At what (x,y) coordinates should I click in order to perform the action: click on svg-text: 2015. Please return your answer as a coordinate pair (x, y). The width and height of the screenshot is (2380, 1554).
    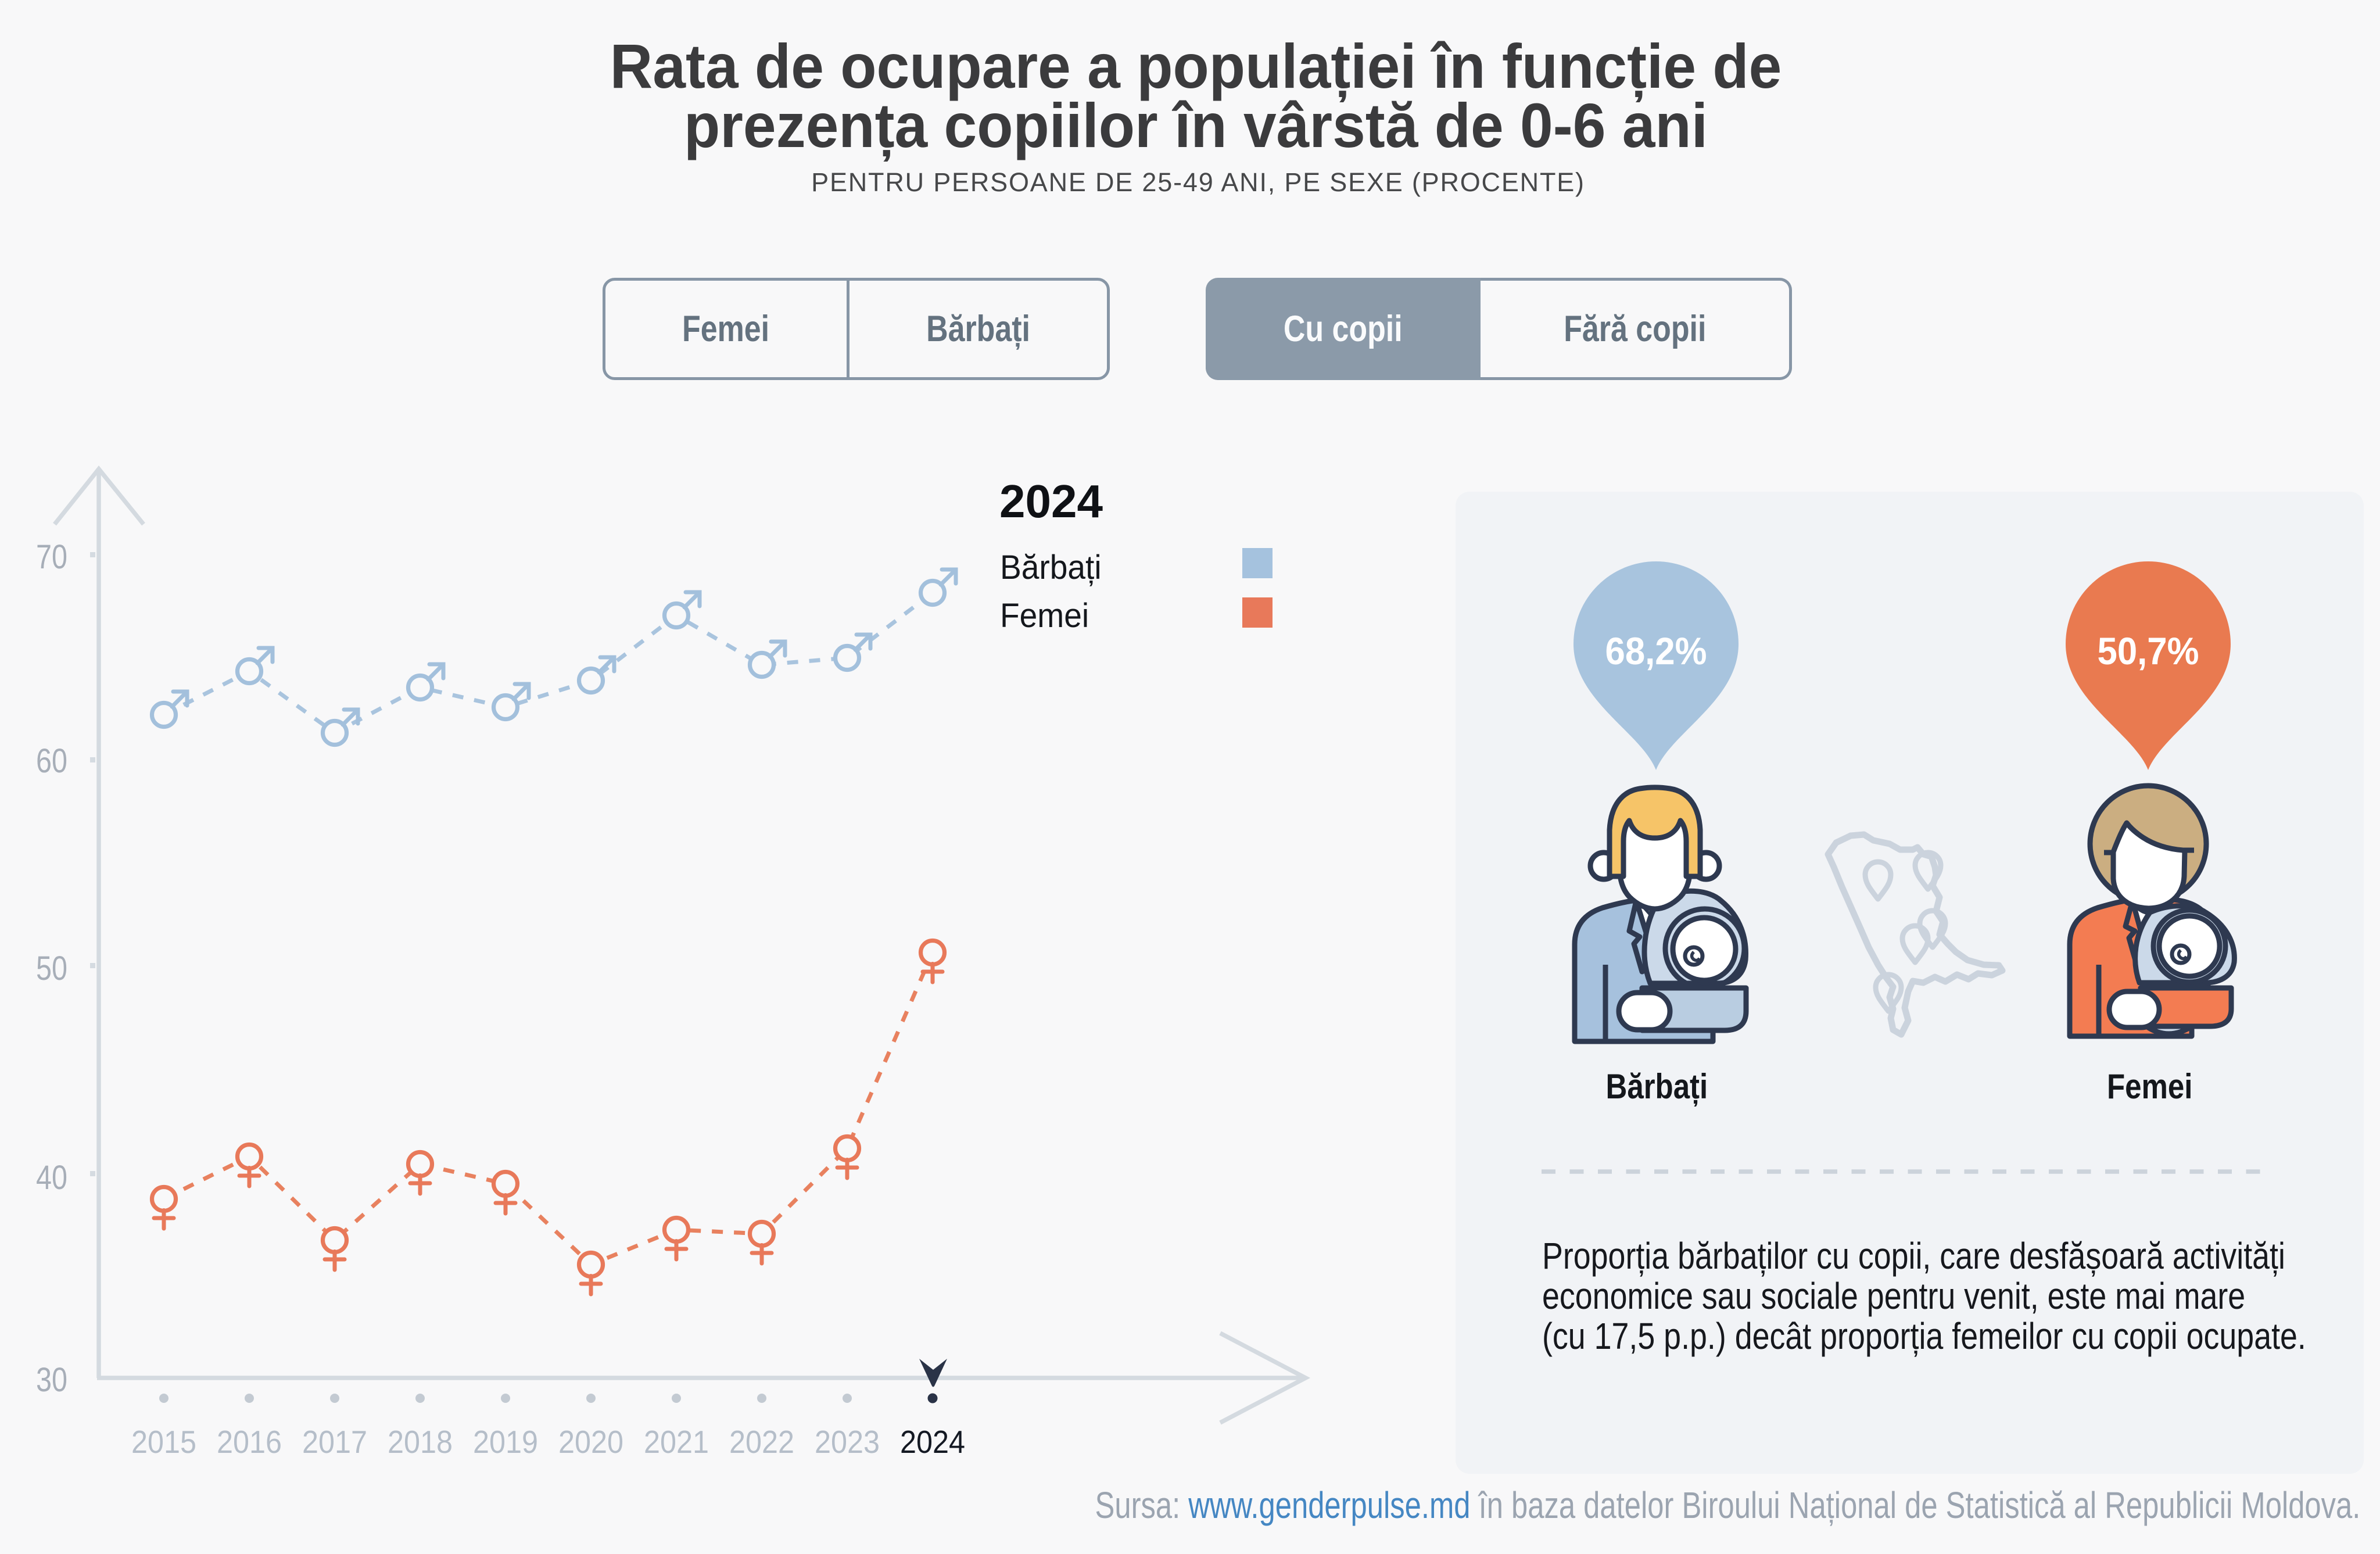
    Looking at the image, I should click on (163, 1442).